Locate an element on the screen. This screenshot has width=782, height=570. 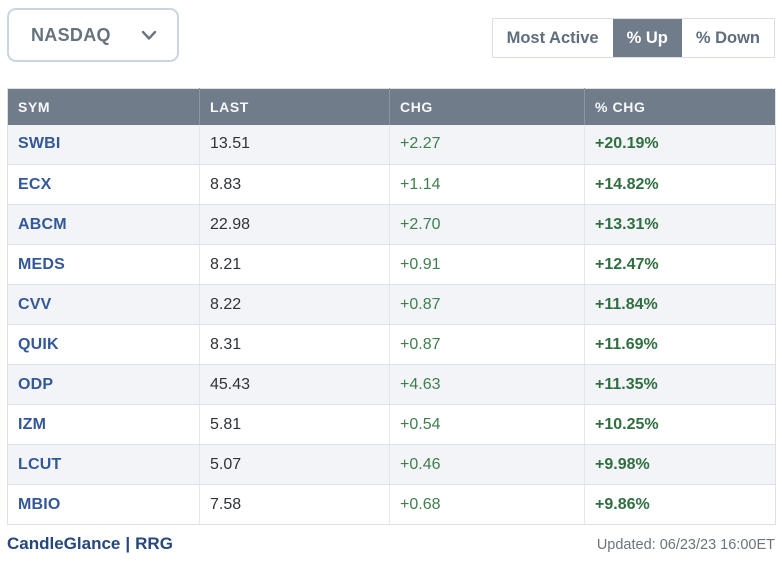
last-value: 5.07 is located at coordinates (294, 464).